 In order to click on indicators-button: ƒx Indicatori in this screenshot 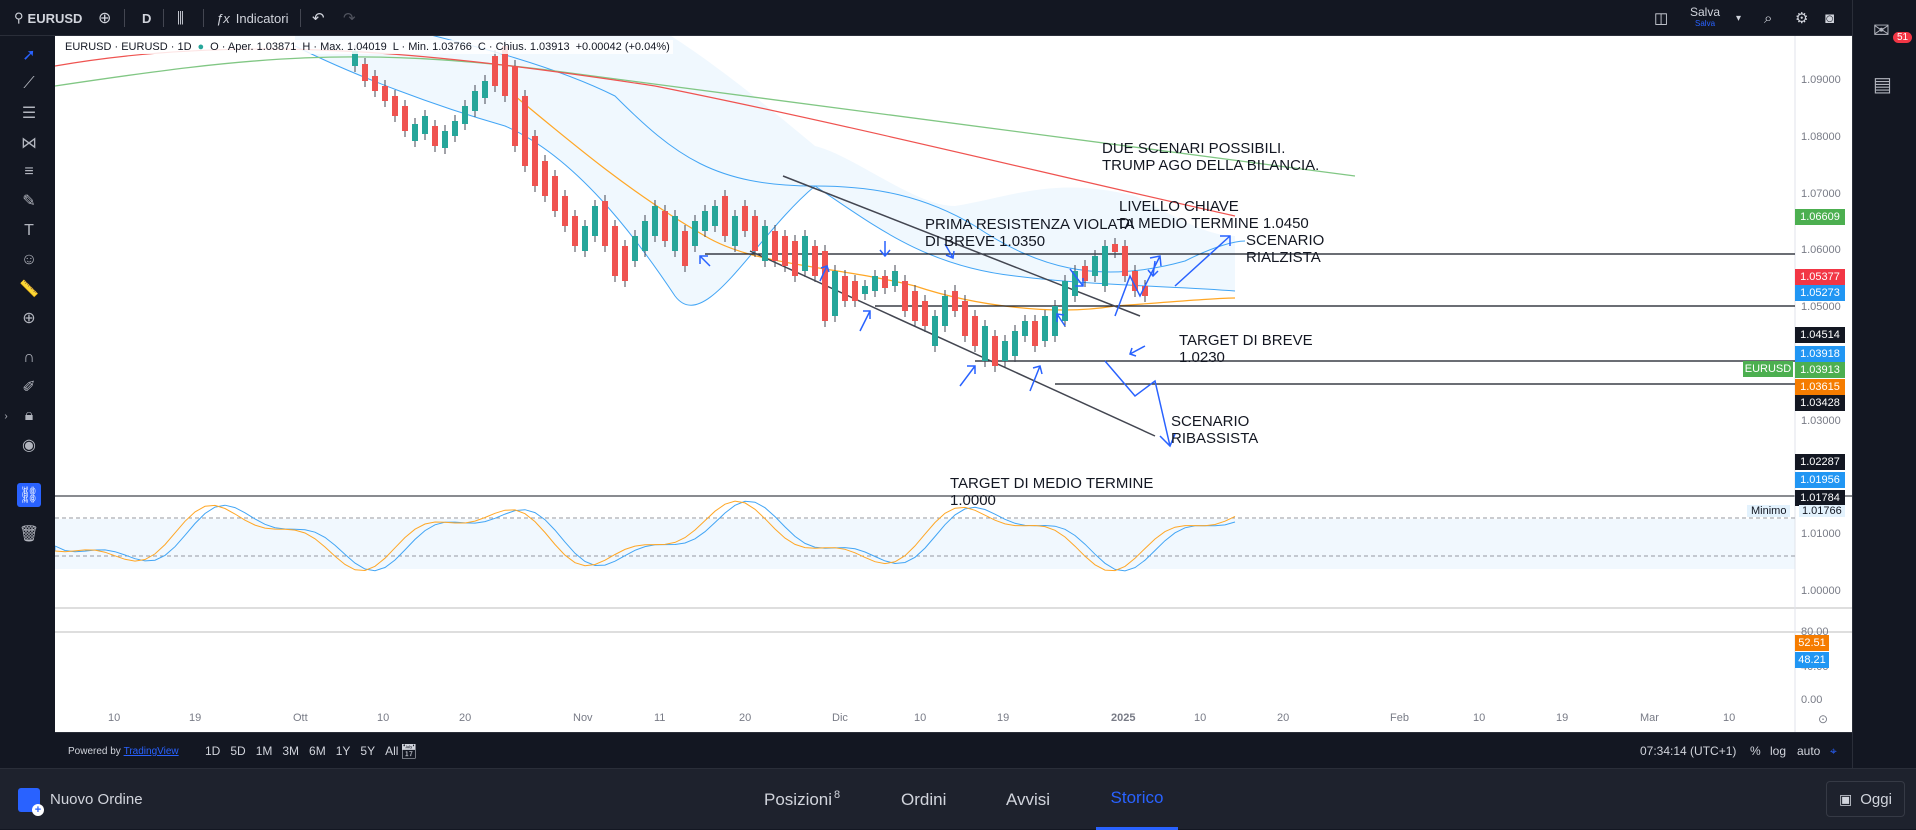, I will do `click(252, 18)`.